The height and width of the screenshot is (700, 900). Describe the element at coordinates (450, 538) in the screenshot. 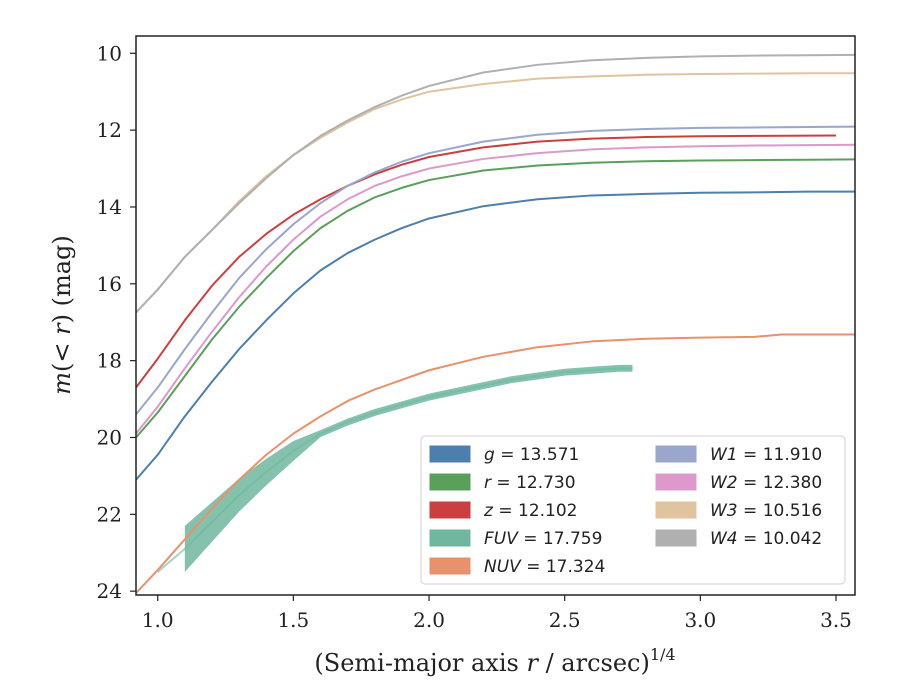

I see `legend-swatch-fuv` at that location.